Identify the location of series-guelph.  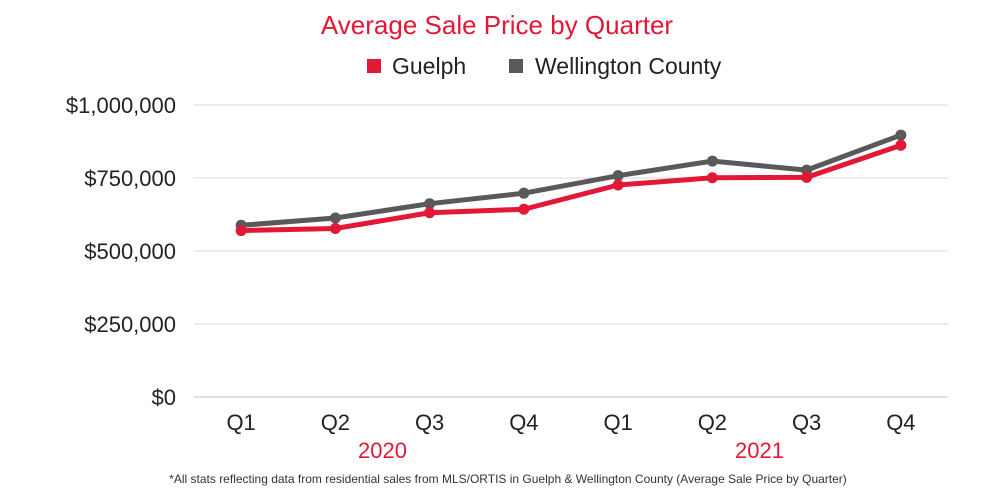
(571, 188).